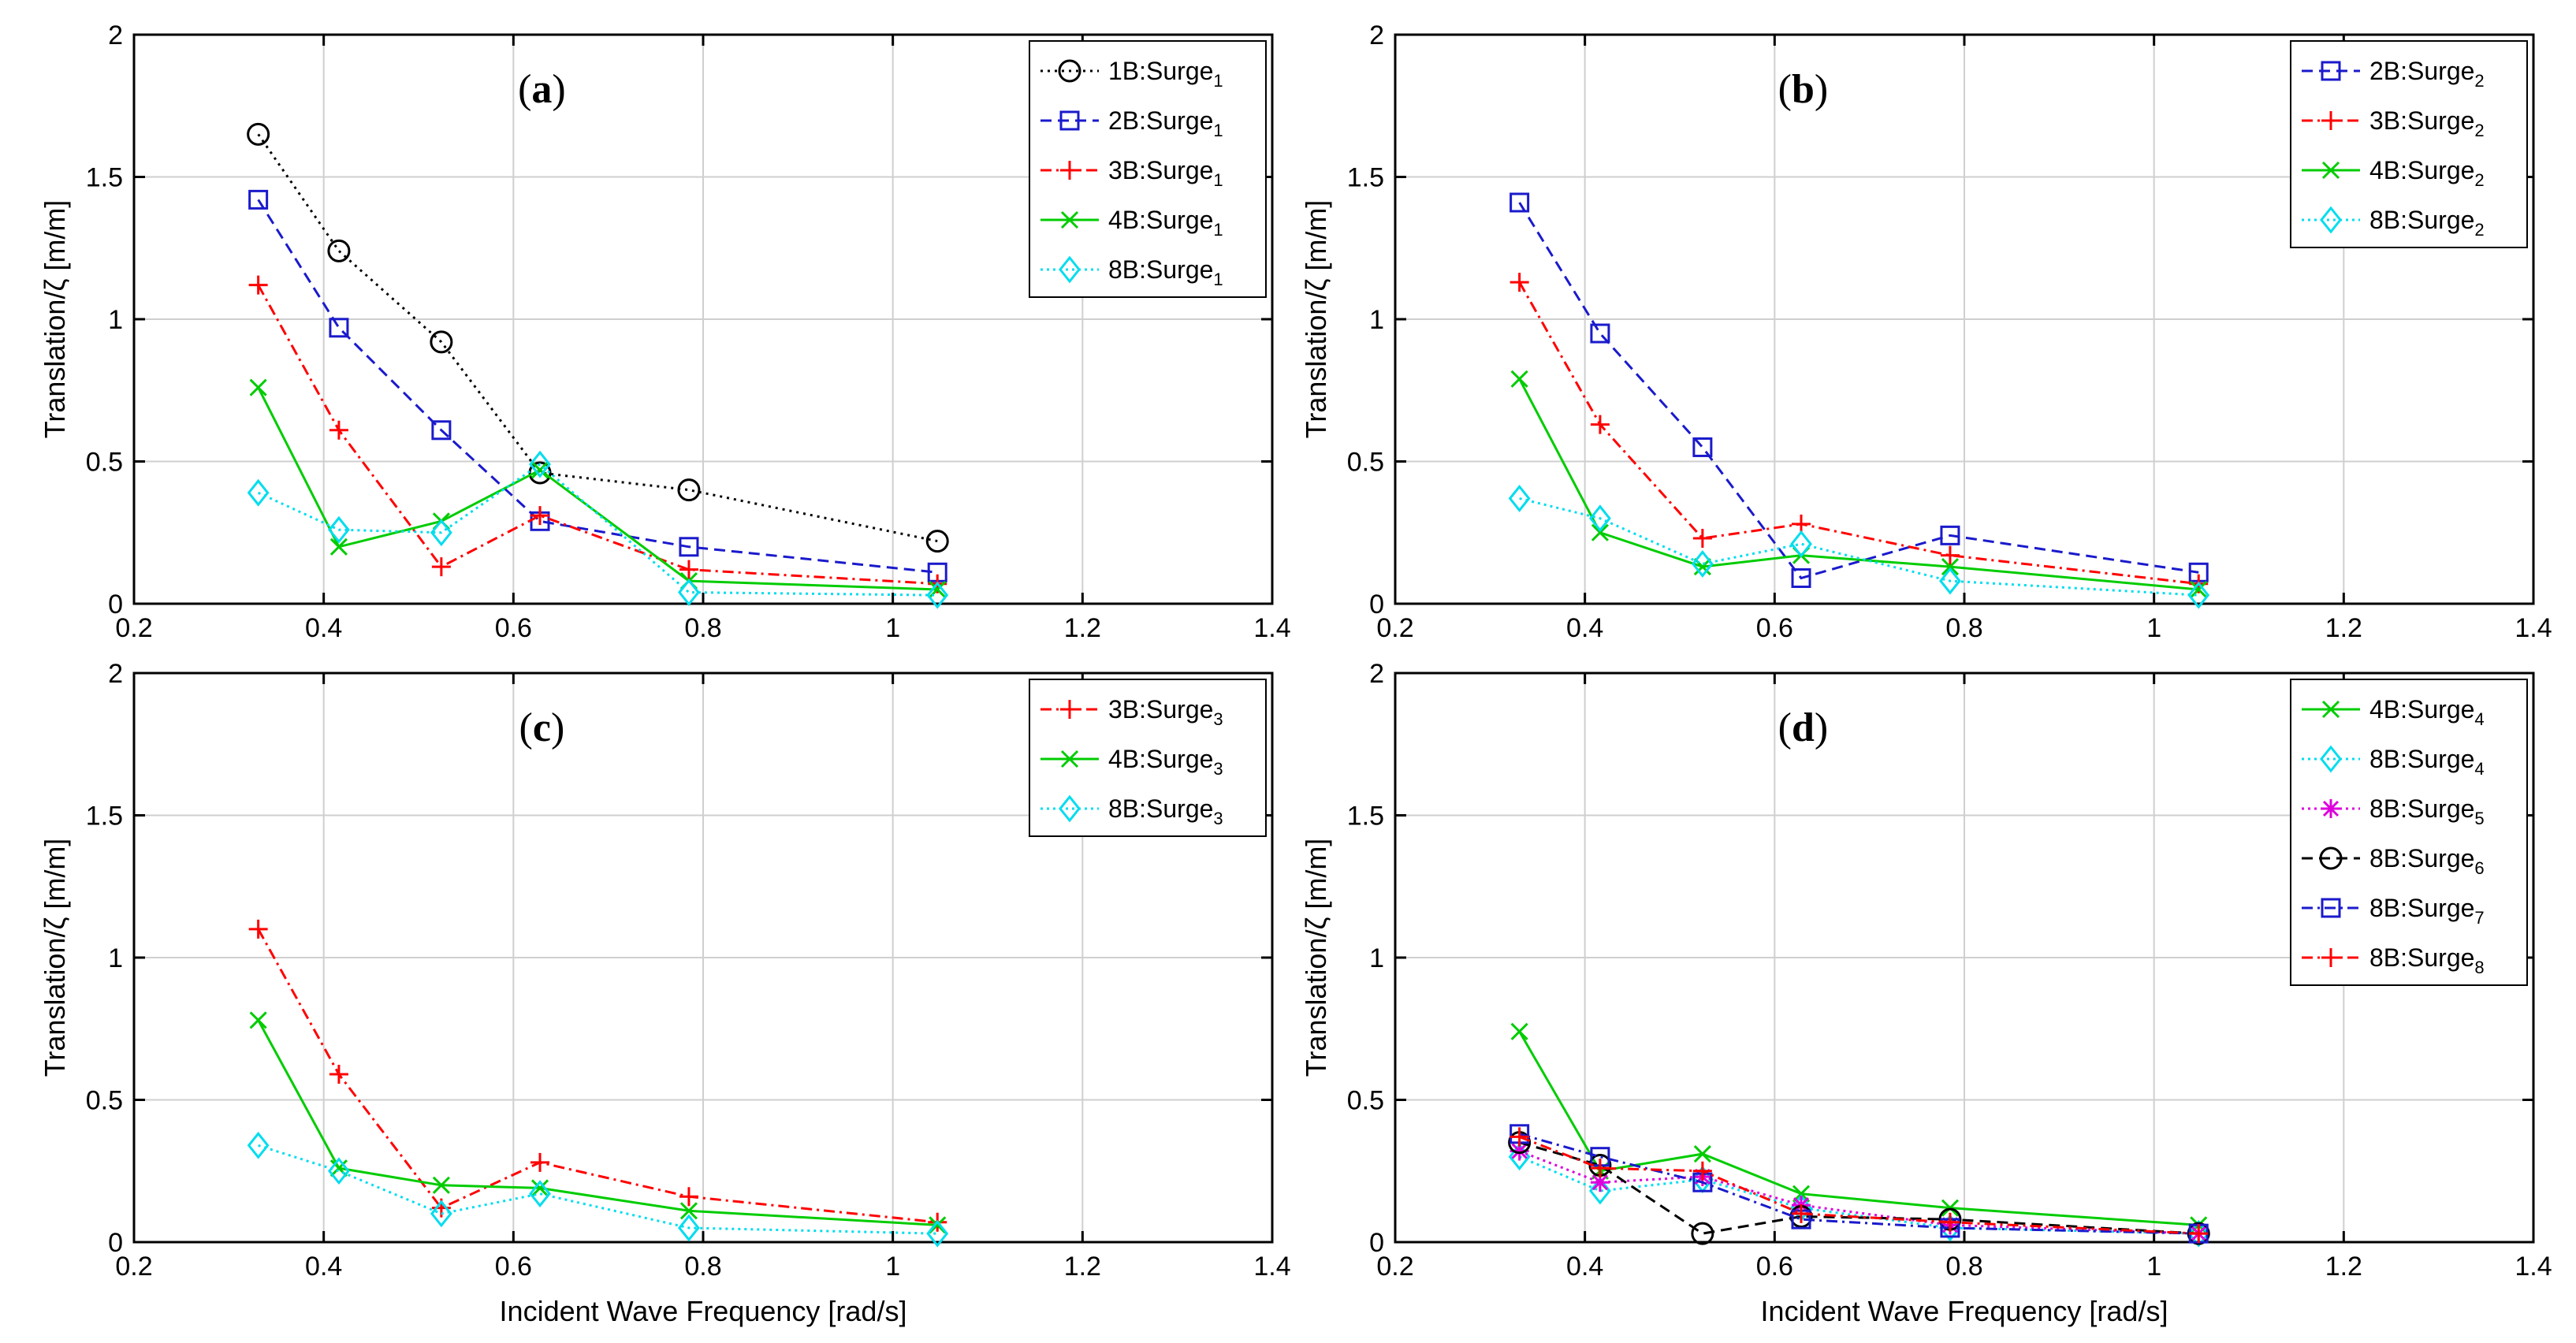 The height and width of the screenshot is (1343, 2576). What do you see at coordinates (1165, 173) in the screenshot?
I see `legend-entry: 3B:Surge1` at bounding box center [1165, 173].